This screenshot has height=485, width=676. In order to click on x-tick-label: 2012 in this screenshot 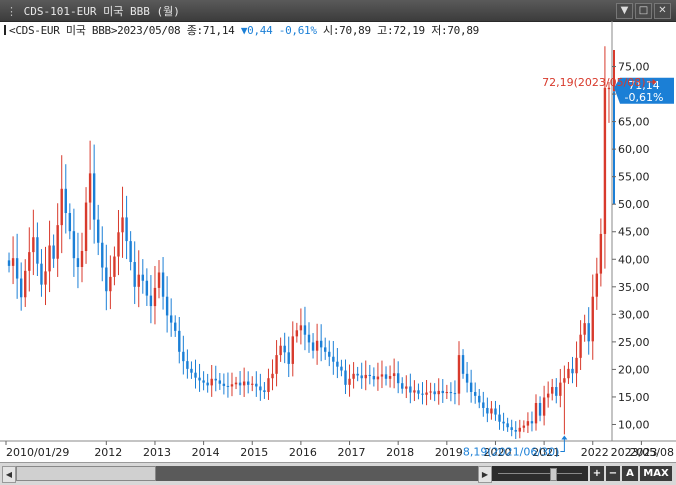, I will do `click(108, 452)`.